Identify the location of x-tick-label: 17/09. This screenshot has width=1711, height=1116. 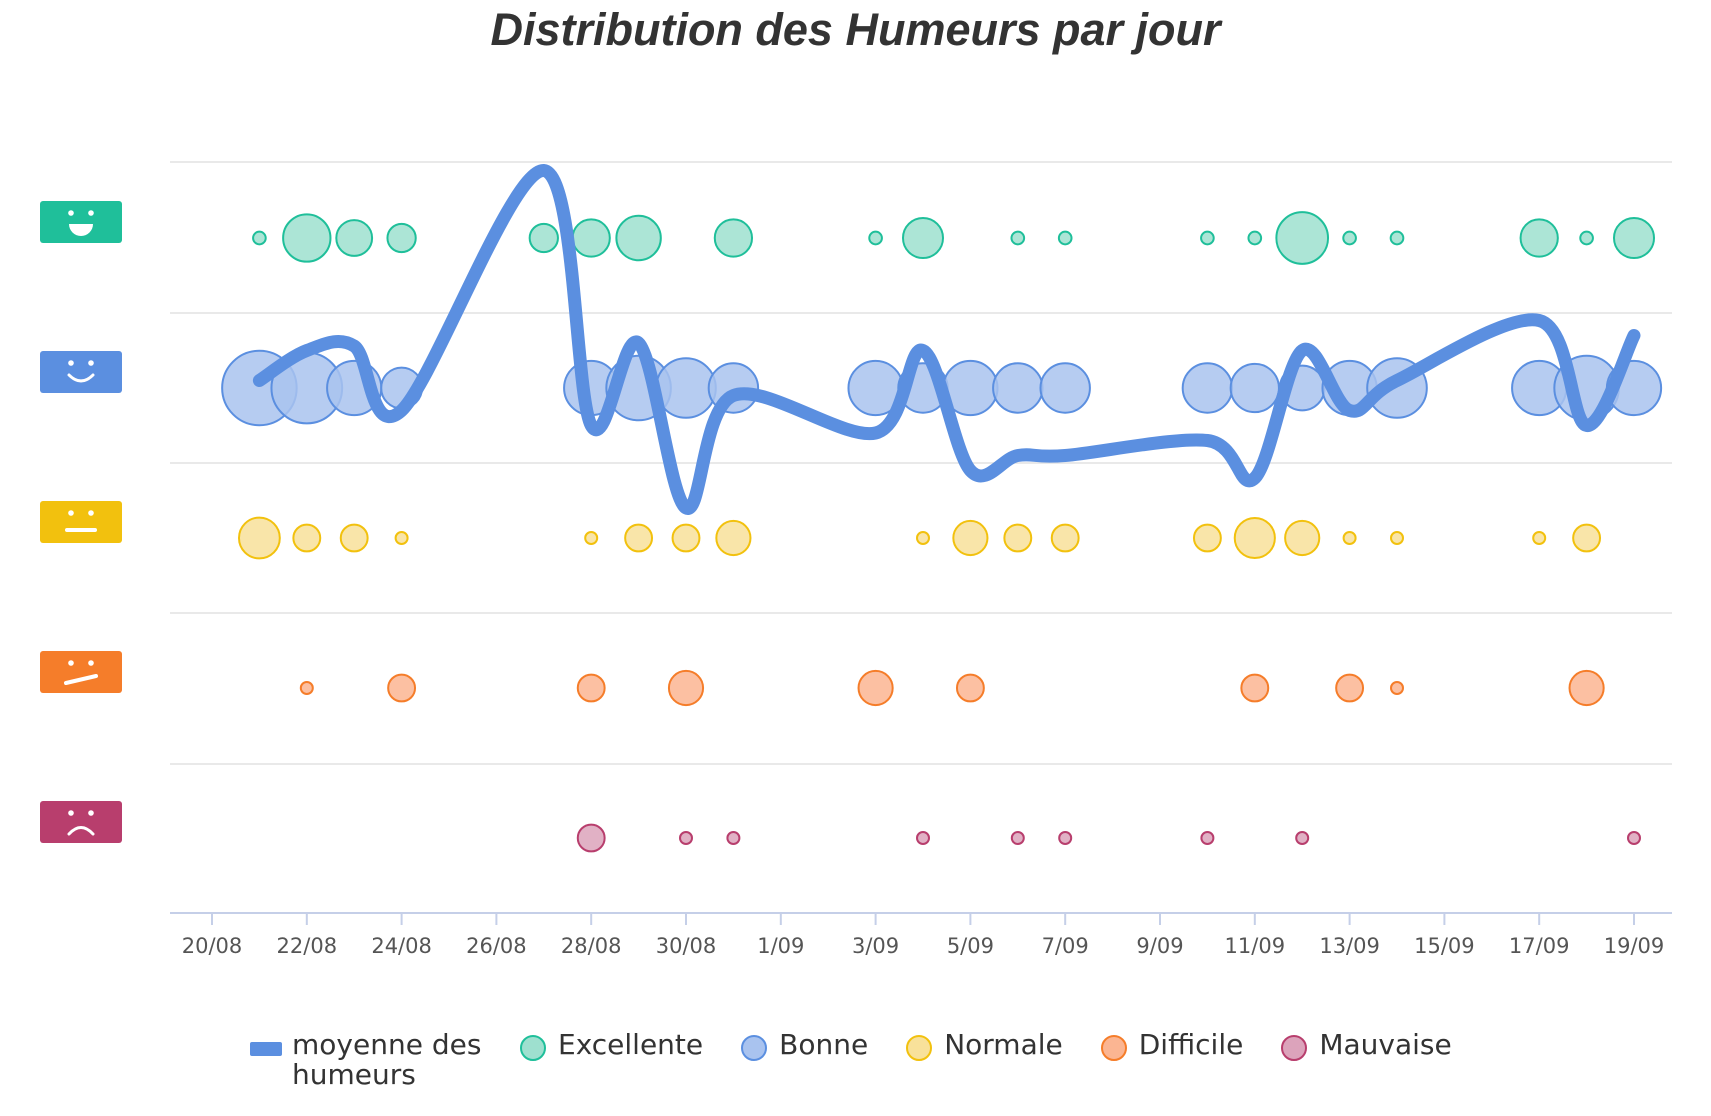
(1539, 946).